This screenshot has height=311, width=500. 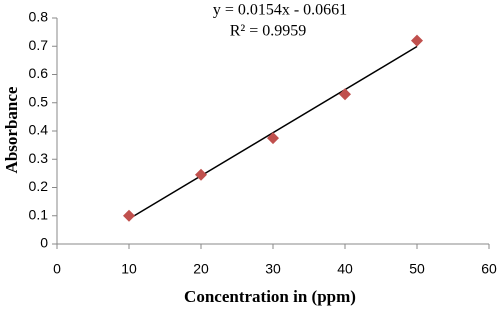 What do you see at coordinates (39, 130) in the screenshot?
I see `y-tick-label: 0.4` at bounding box center [39, 130].